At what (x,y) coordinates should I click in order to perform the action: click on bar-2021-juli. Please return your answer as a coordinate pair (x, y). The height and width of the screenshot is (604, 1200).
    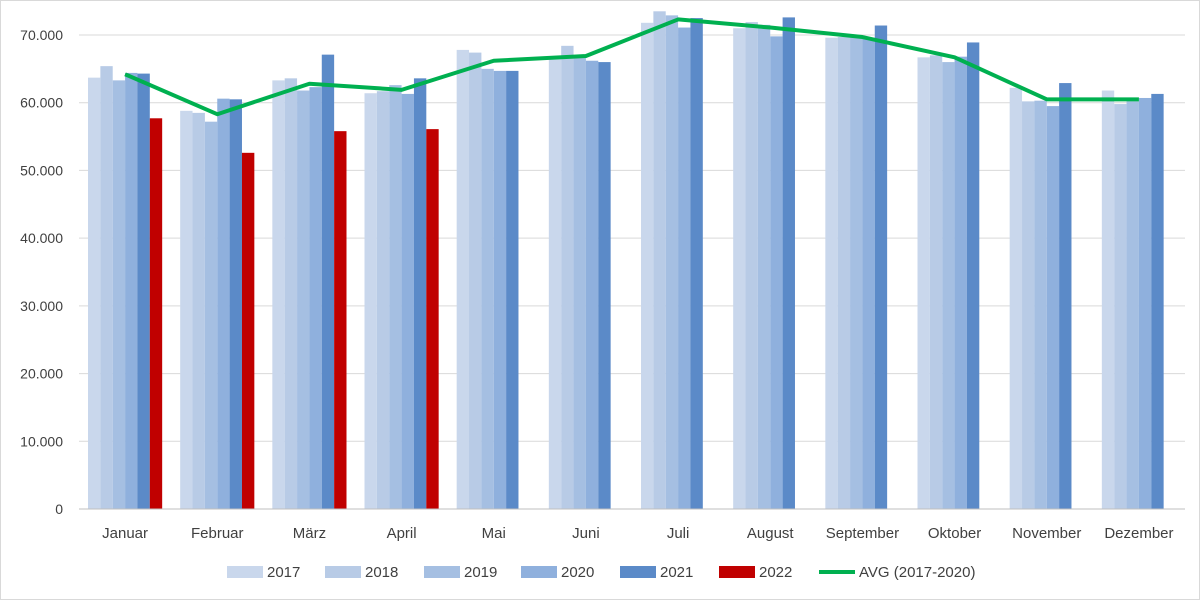
    Looking at the image, I should click on (696, 263).